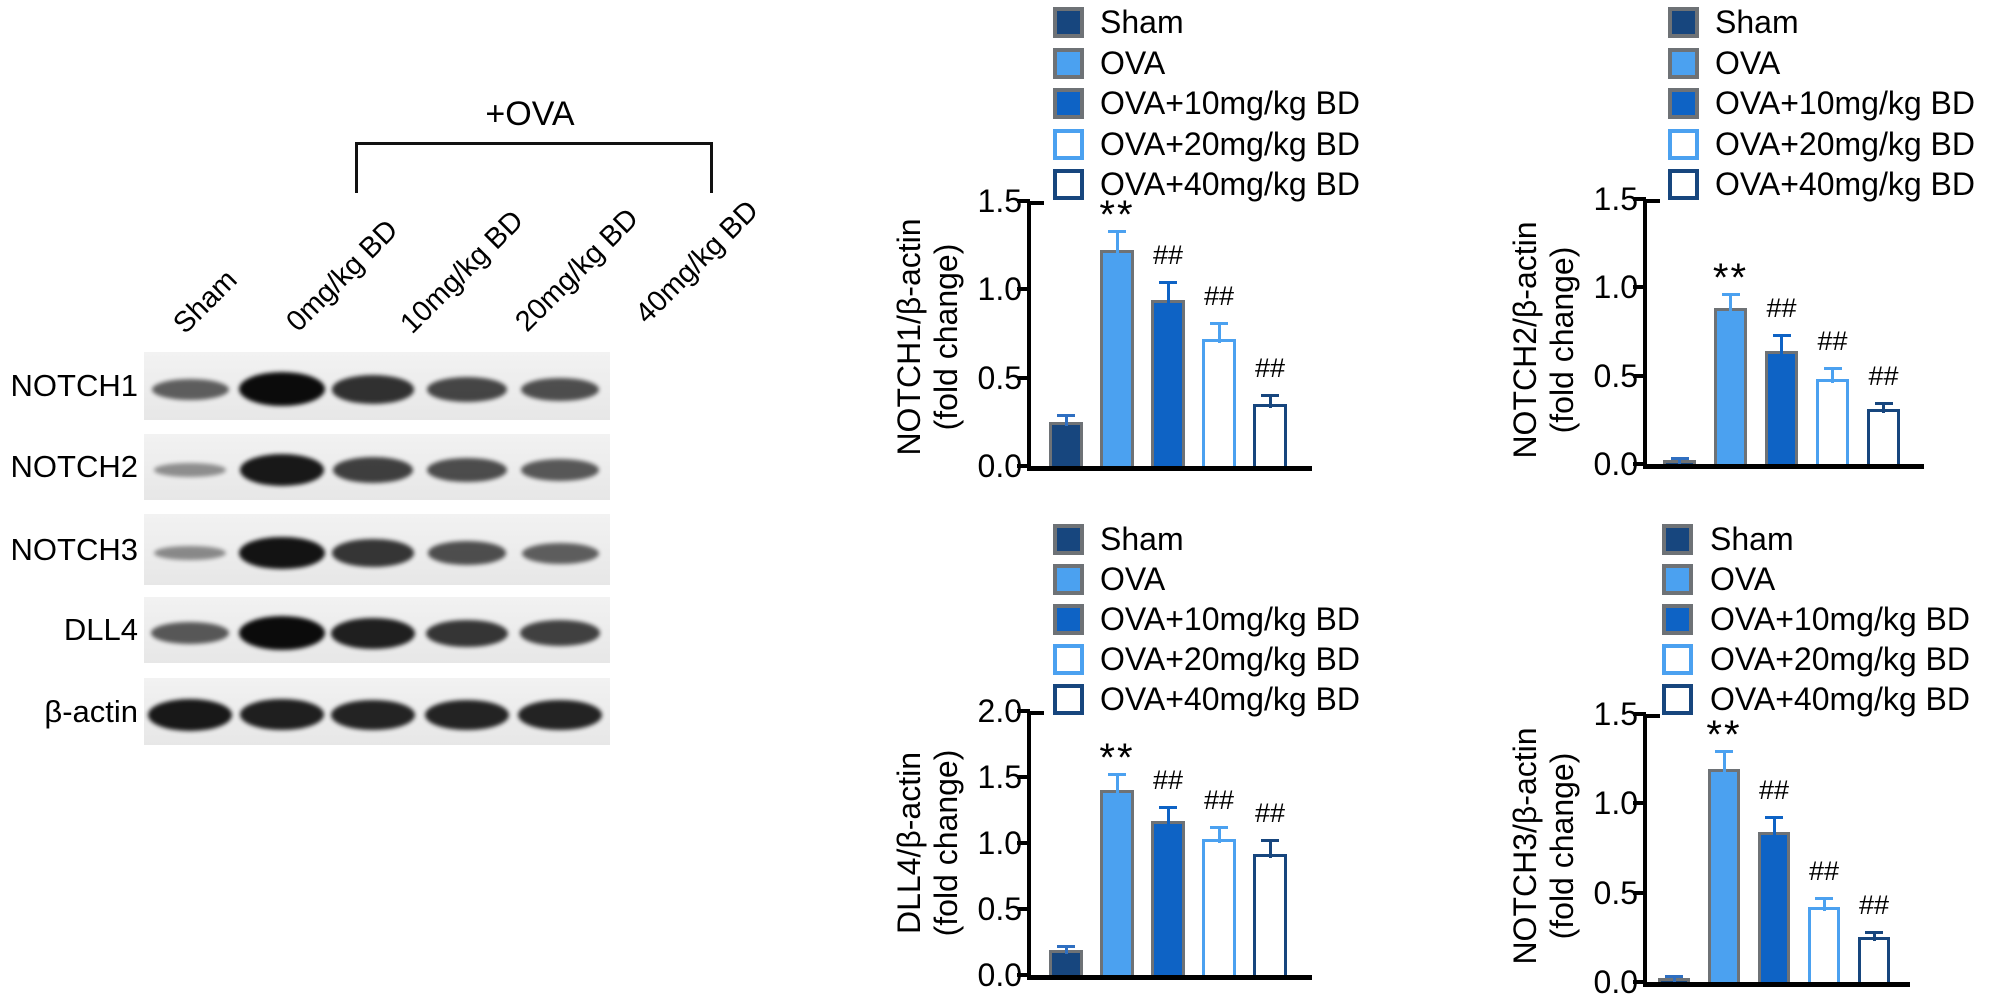 The height and width of the screenshot is (994, 1990). Describe the element at coordinates (1168, 382) in the screenshot. I see `bar-3-ova-10mg-kg-bd` at that location.